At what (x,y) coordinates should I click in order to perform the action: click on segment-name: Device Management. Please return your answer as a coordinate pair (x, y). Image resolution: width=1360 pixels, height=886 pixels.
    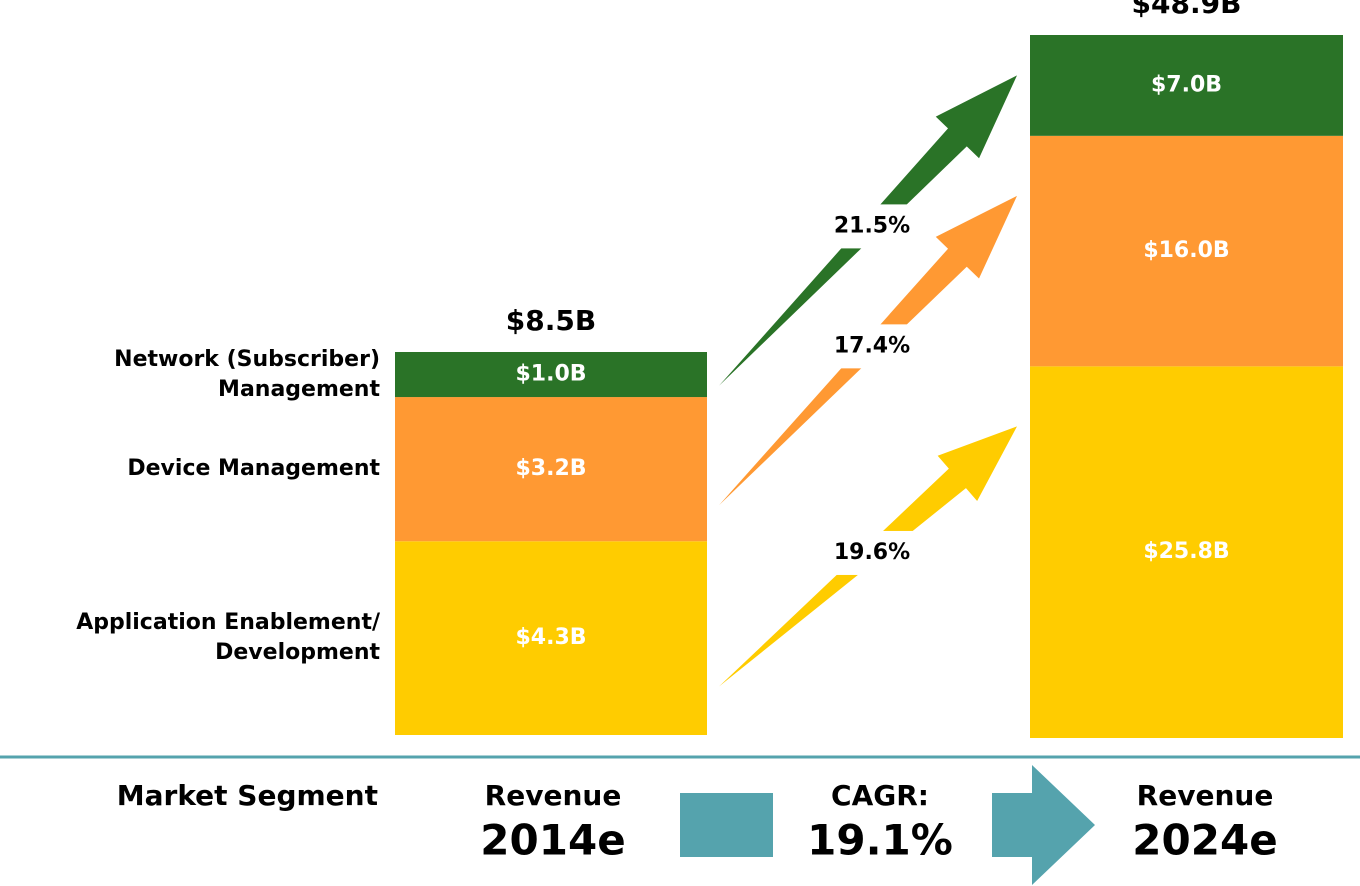
    Looking at the image, I should click on (253, 469).